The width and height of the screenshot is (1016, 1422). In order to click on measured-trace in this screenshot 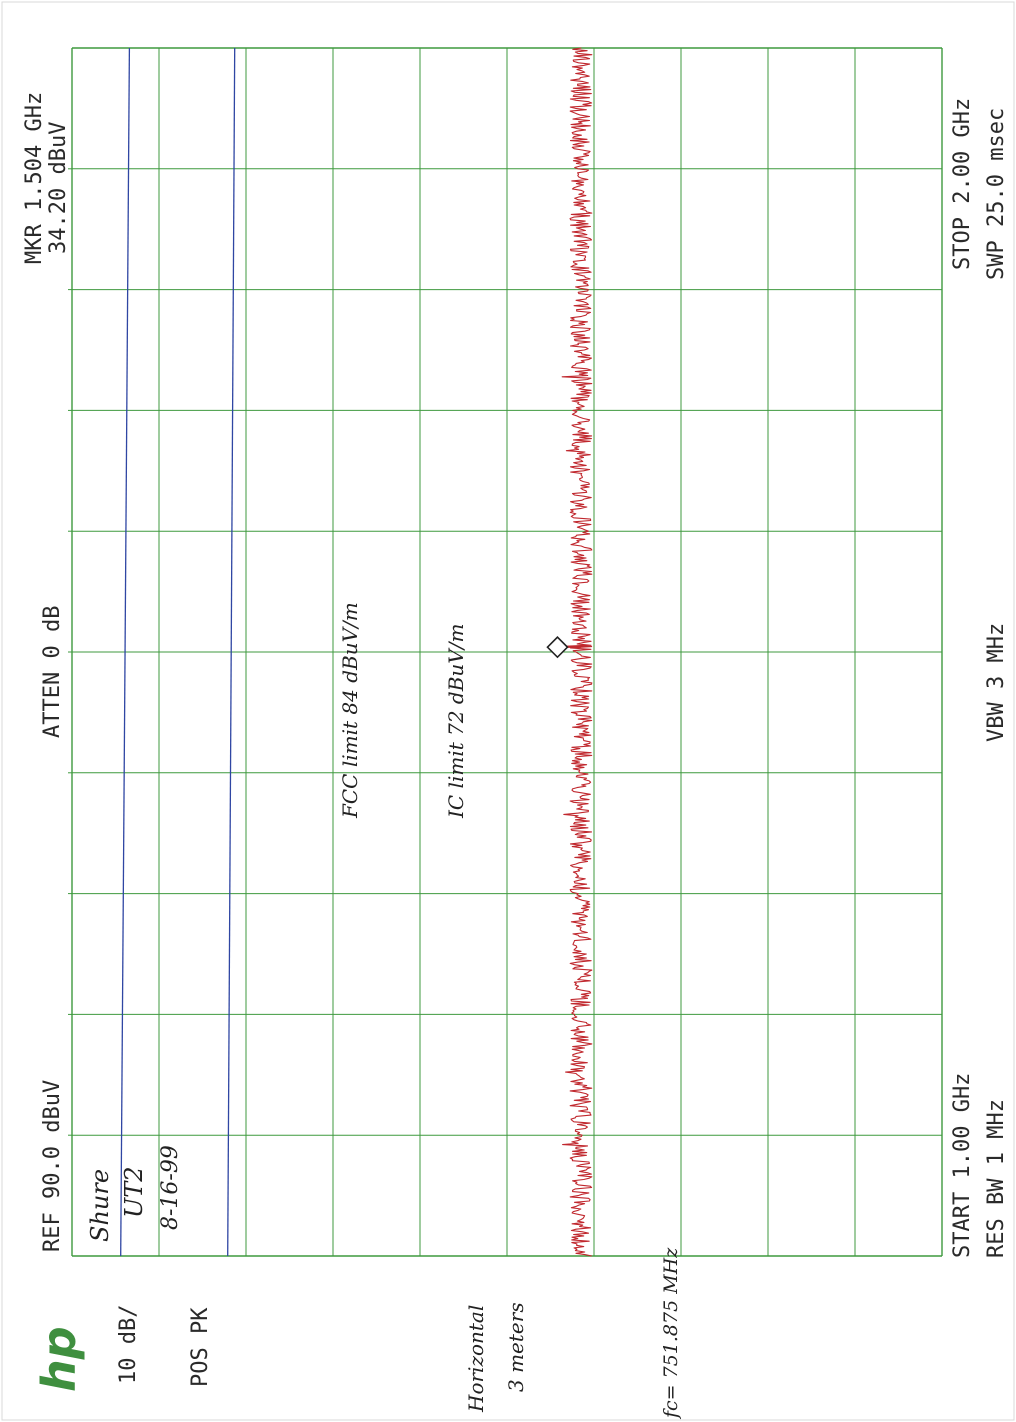, I will do `click(574, 652)`.